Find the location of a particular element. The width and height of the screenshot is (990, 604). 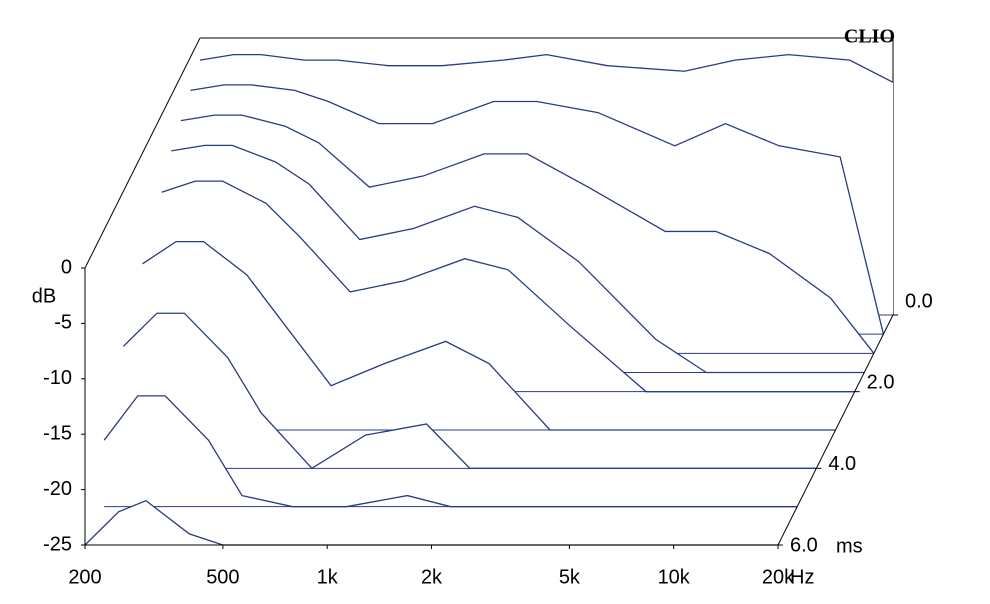

x-tick-label: 1k is located at coordinates (328, 577).